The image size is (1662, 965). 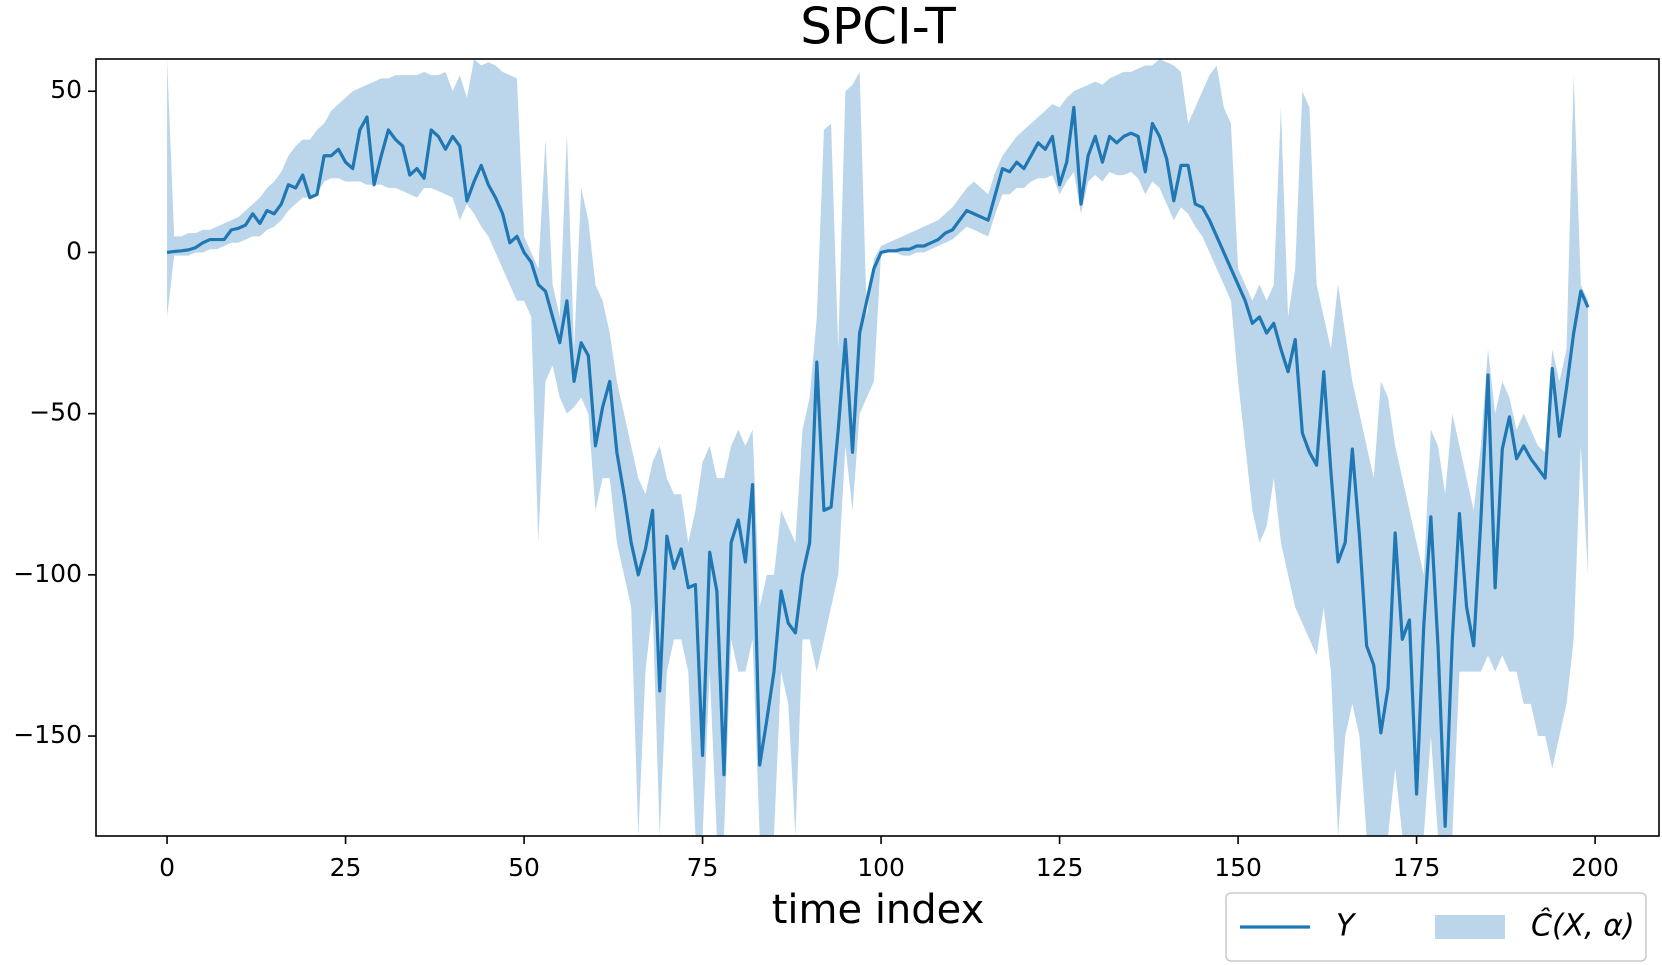 What do you see at coordinates (878, 28) in the screenshot?
I see `chart-title: SPCI-T` at bounding box center [878, 28].